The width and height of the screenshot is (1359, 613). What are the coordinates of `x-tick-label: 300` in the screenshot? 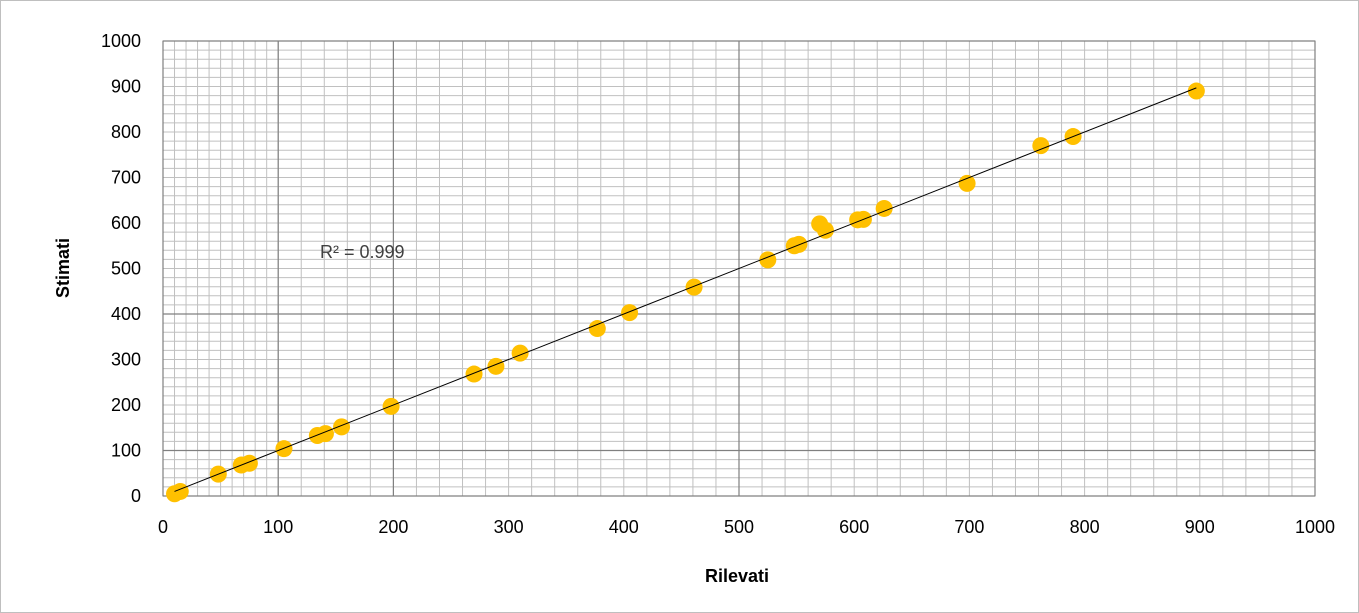 It's located at (509, 527).